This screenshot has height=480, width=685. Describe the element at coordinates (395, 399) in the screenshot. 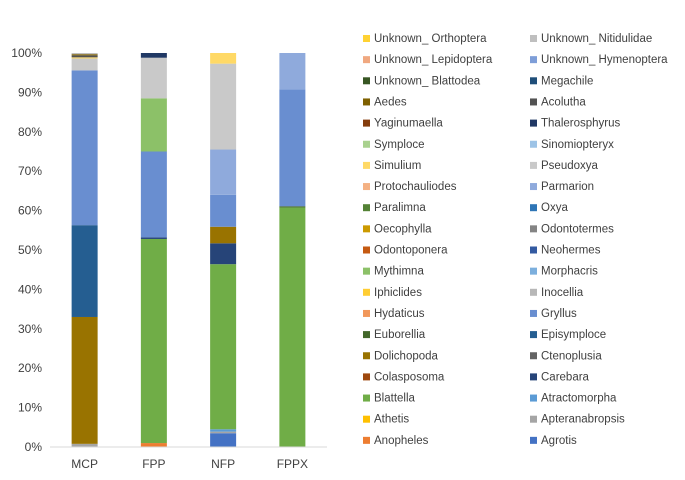

I see `legend-label: Blattella` at that location.